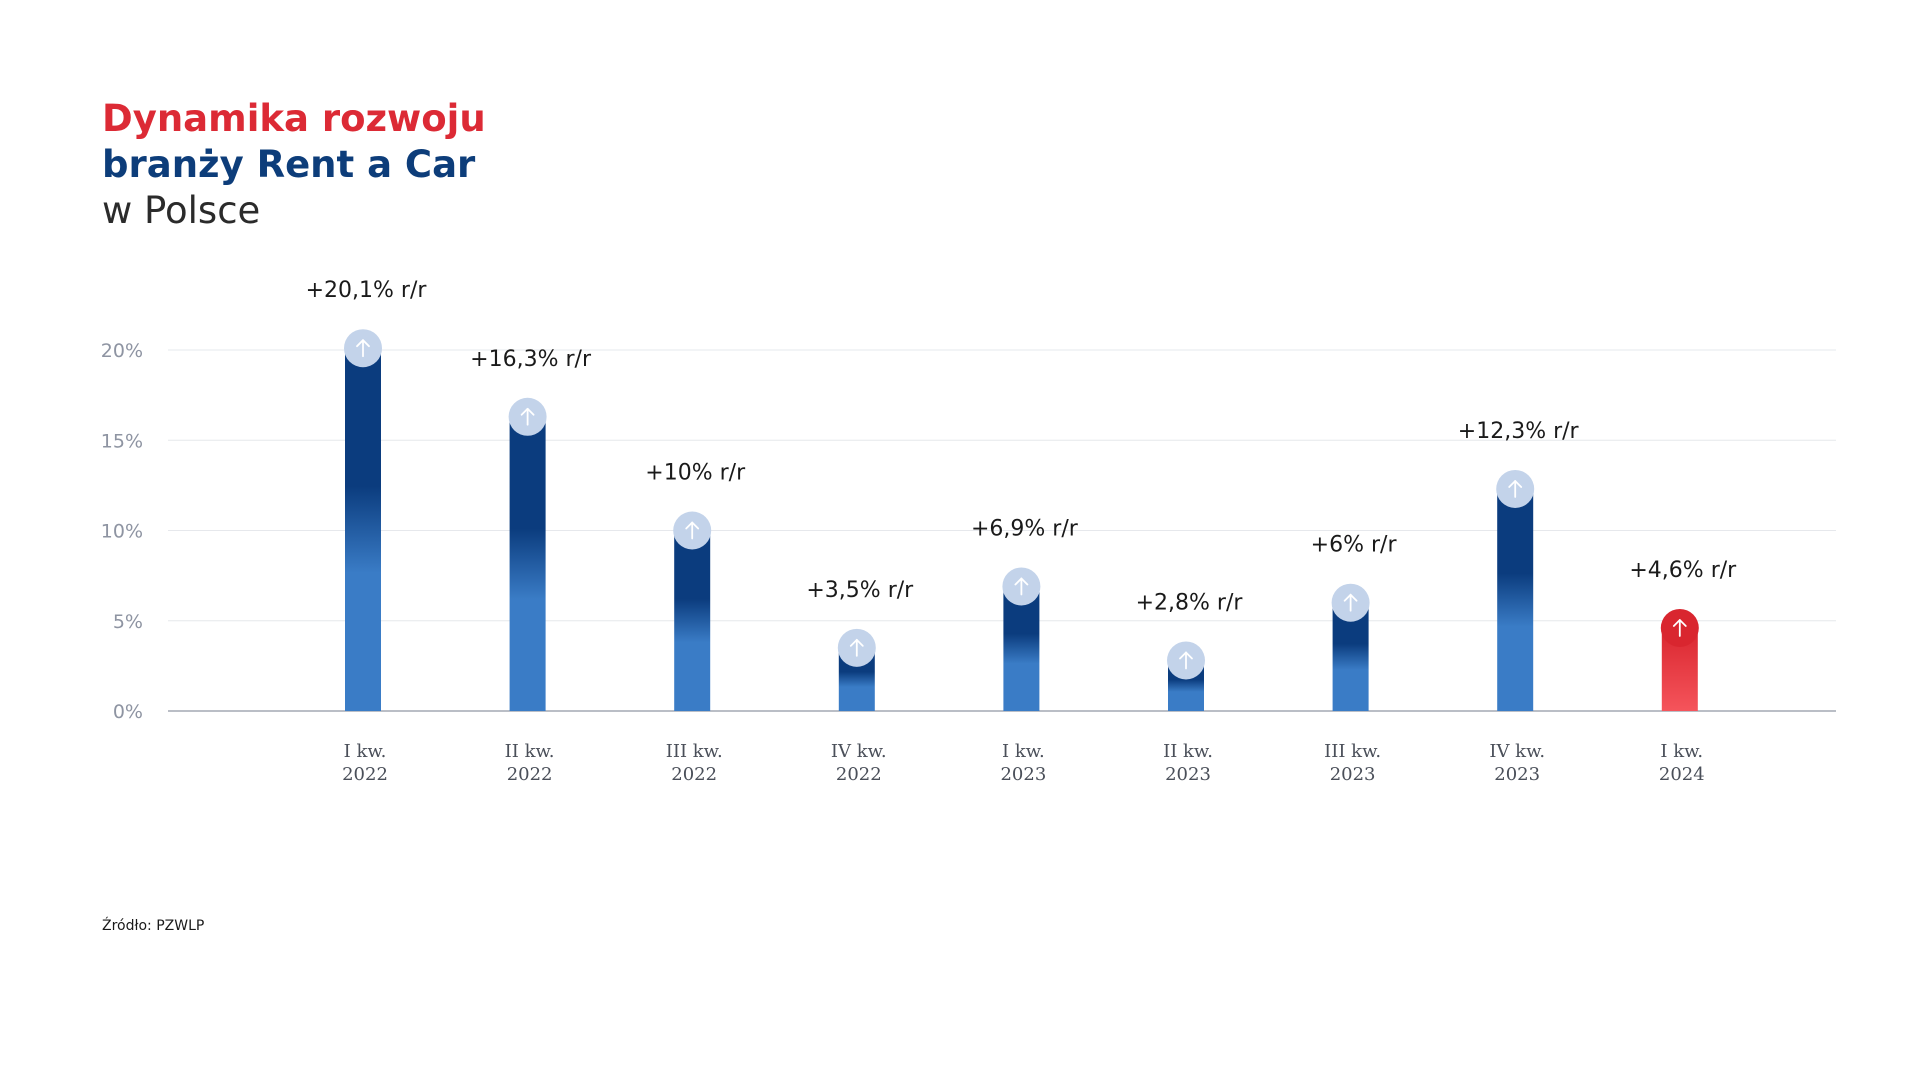 This screenshot has height=1080, width=1920. Describe the element at coordinates (367, 290) in the screenshot. I see `data-label: +20,1% r/r` at that location.